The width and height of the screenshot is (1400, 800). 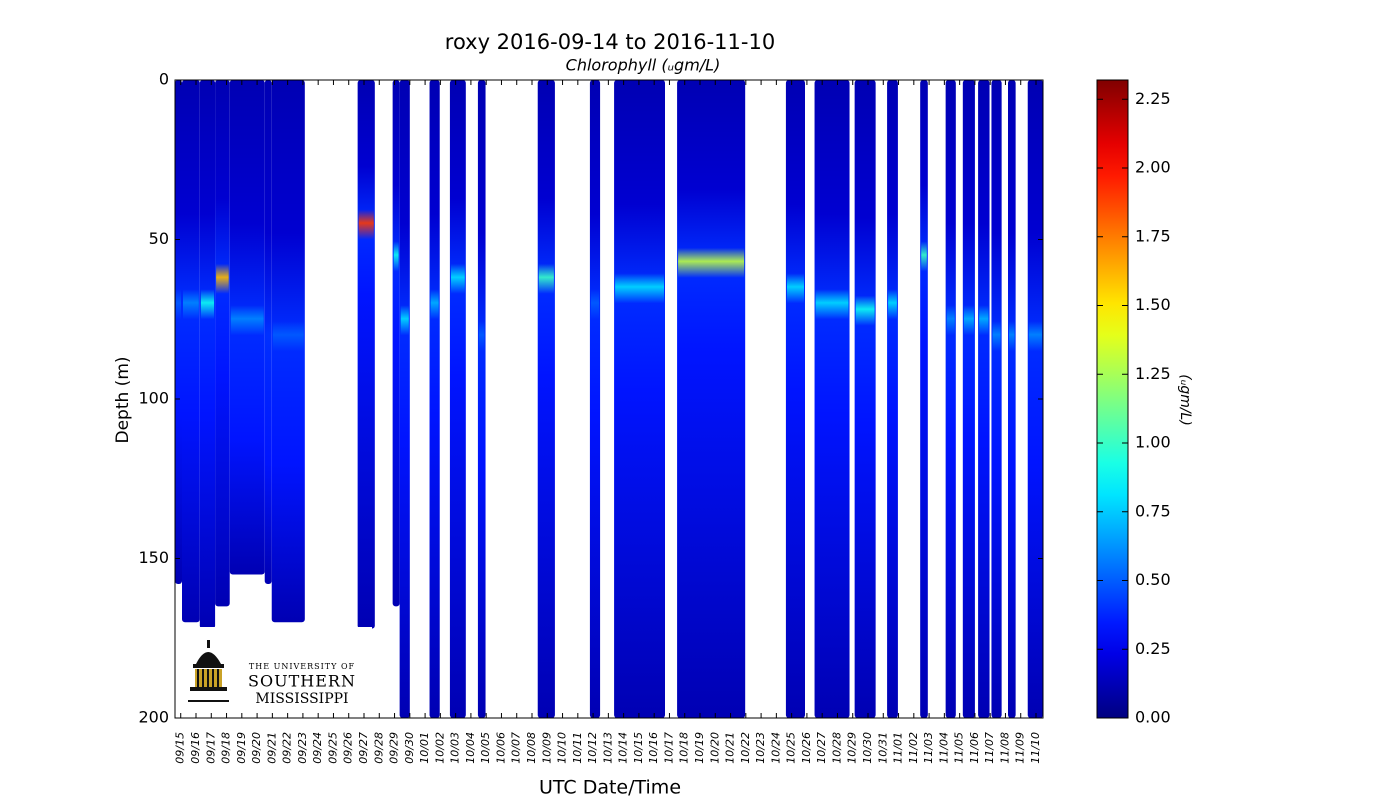 I want to click on colorbar-tick-label: 1.75, so click(x=1153, y=235).